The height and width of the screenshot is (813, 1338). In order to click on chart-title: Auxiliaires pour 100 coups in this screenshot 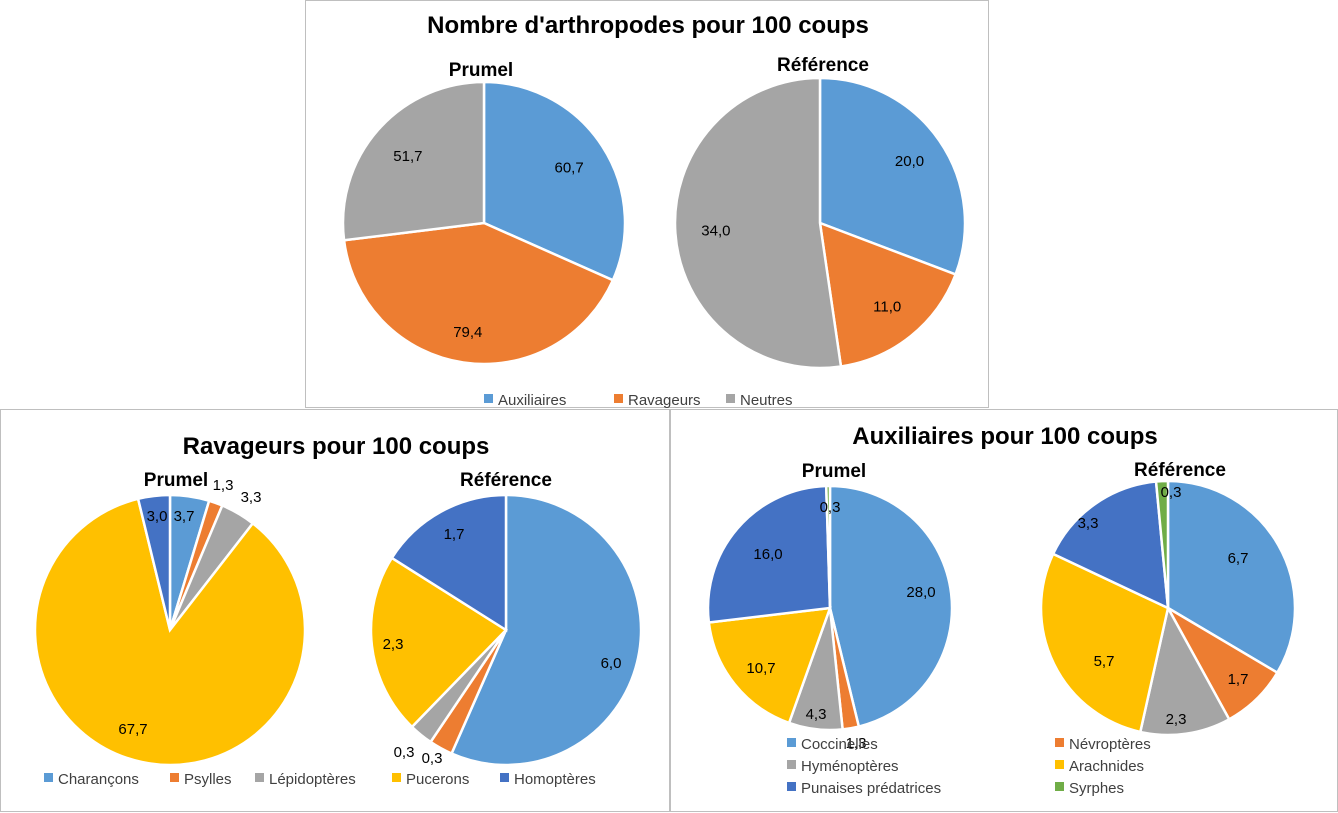, I will do `click(1004, 436)`.